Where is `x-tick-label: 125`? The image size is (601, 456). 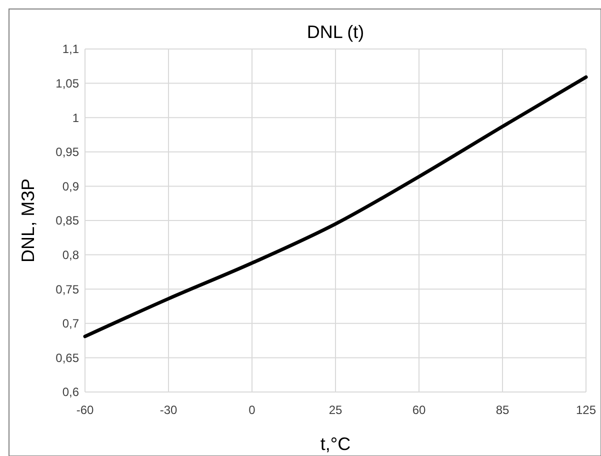 x-tick-label: 125 is located at coordinates (586, 410).